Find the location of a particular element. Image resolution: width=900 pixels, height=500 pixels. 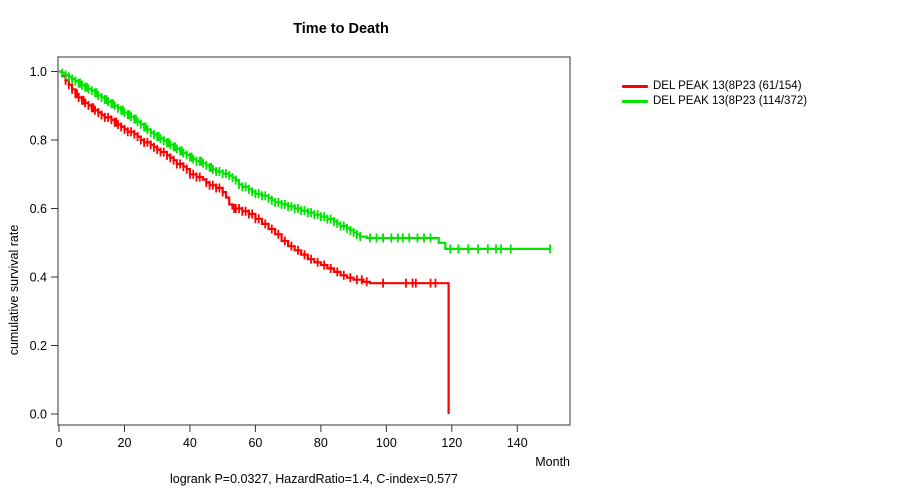

legend-label-group2: DEL PEAK 13(8P23 (114/372) is located at coordinates (730, 101).